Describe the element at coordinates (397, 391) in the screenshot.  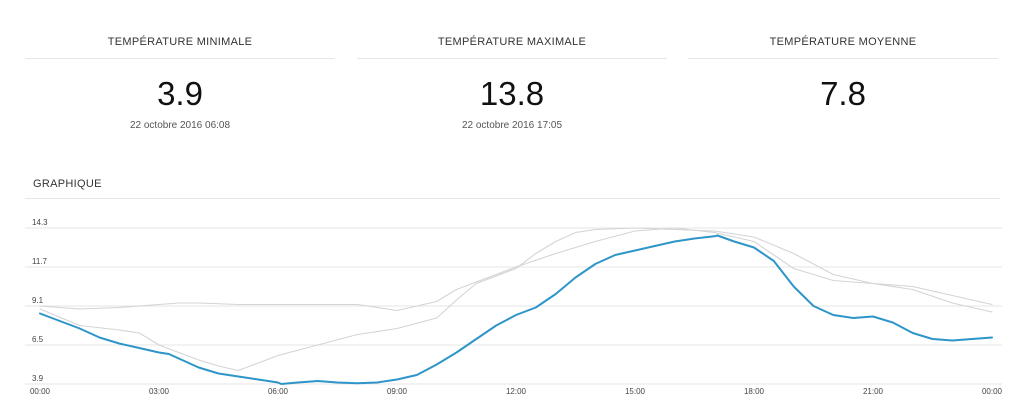
I see `x-tick-label: 09:00` at that location.